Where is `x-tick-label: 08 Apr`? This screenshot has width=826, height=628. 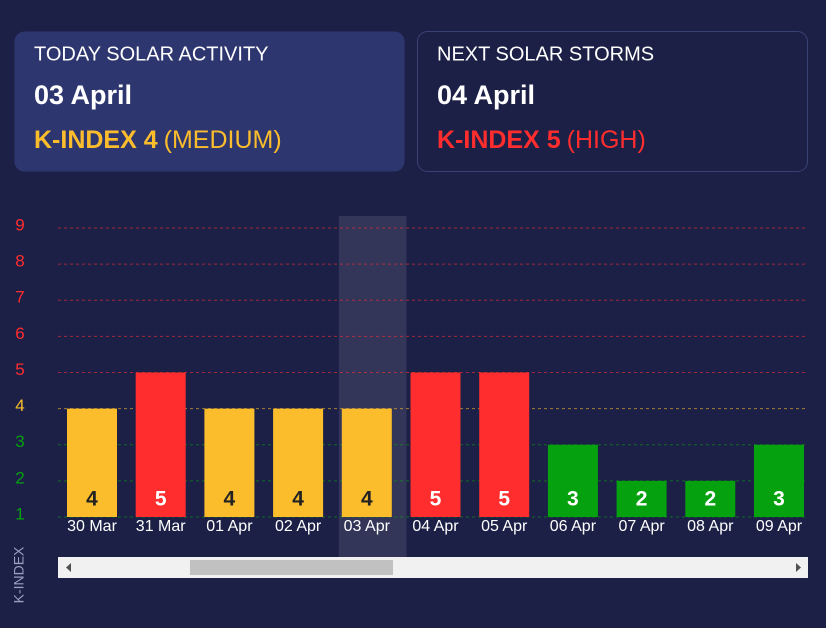 x-tick-label: 08 Apr is located at coordinates (710, 526).